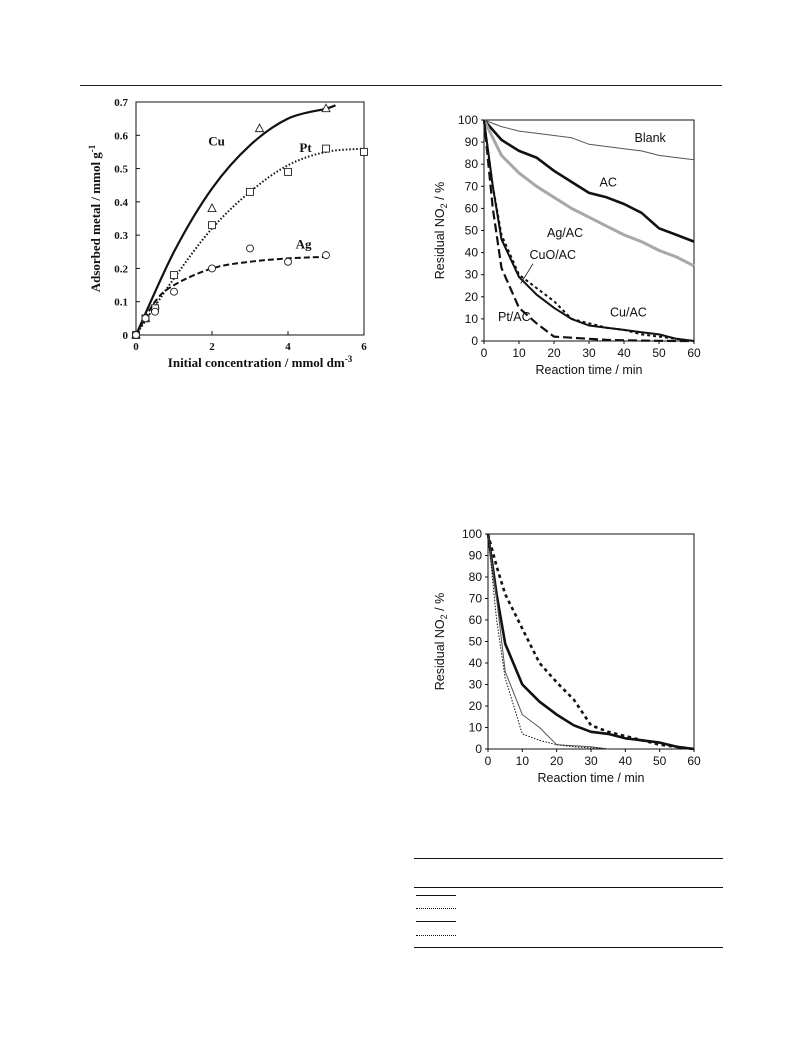 The width and height of the screenshot is (793, 1057). What do you see at coordinates (121, 236) in the screenshot?
I see `y-tick-label: 0.3` at bounding box center [121, 236].